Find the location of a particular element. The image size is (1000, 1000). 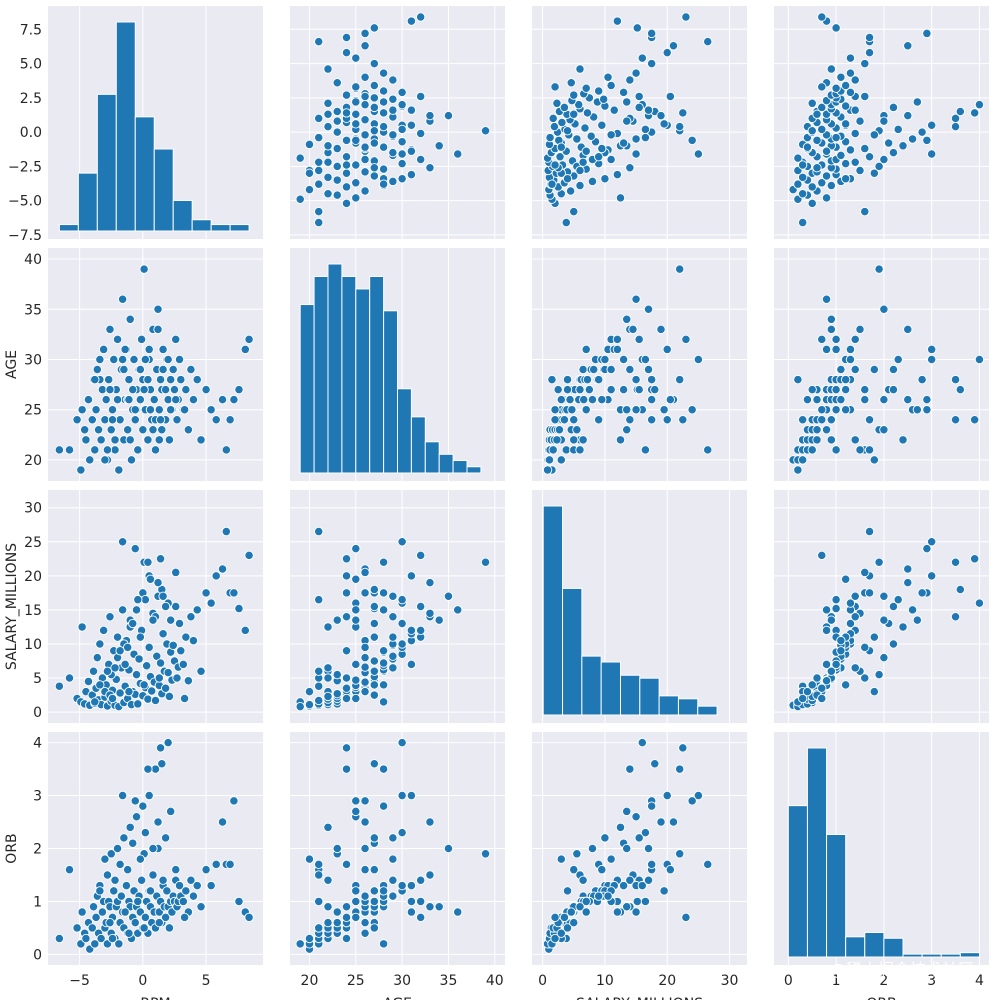

y-tick-label: 0 is located at coordinates (37, 955).